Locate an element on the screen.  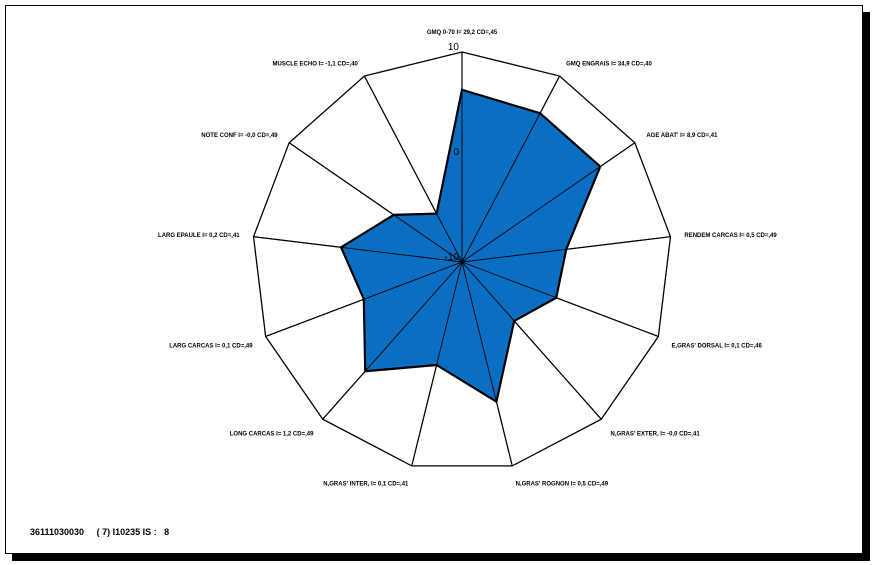
radar-axis-label: NOTE CONF I= -0,0 CD=,49 is located at coordinates (239, 136).